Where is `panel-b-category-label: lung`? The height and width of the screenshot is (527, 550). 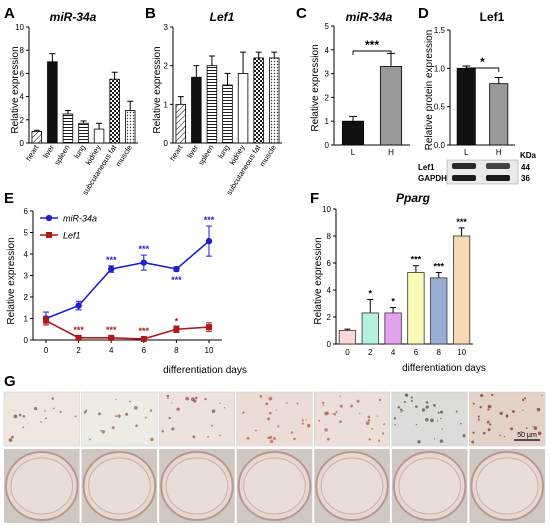
panel-b-category-label: lung is located at coordinates (223, 151).